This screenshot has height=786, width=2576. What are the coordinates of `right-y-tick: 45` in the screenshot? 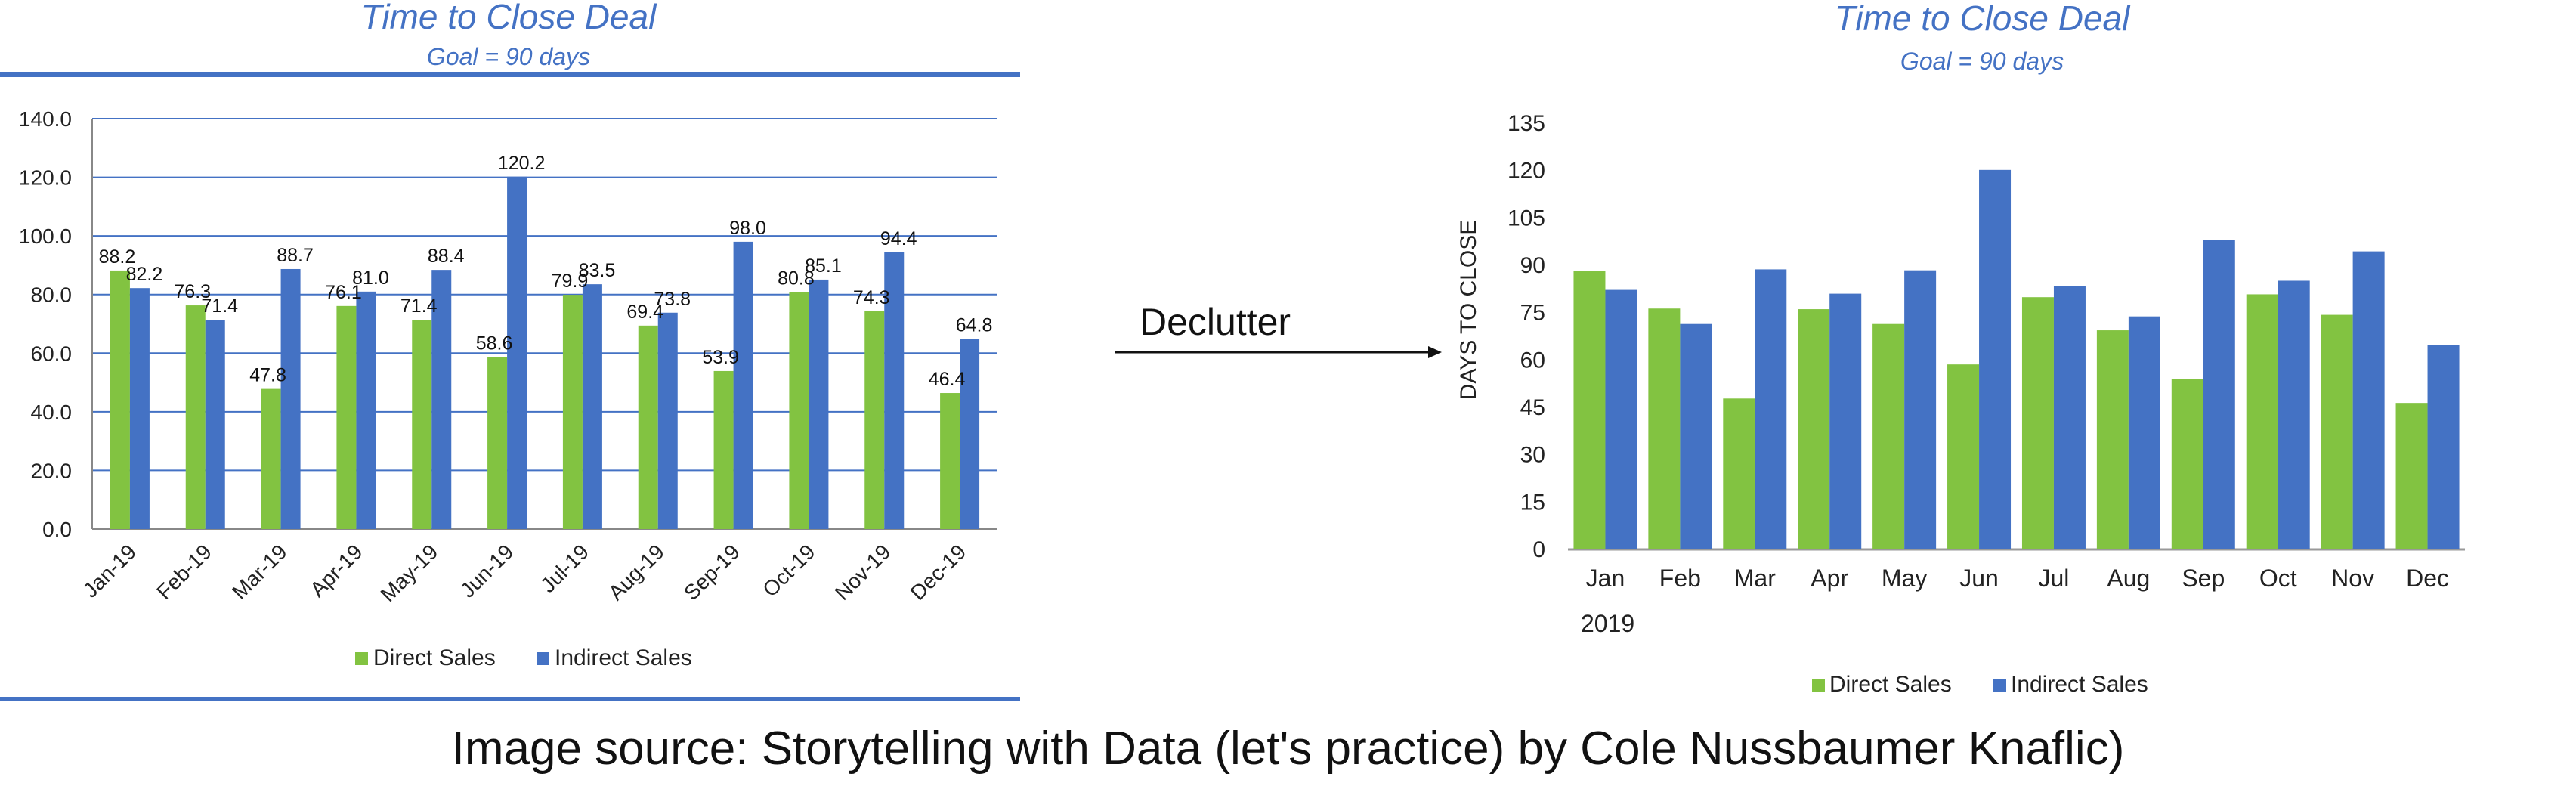 It's located at (1532, 407).